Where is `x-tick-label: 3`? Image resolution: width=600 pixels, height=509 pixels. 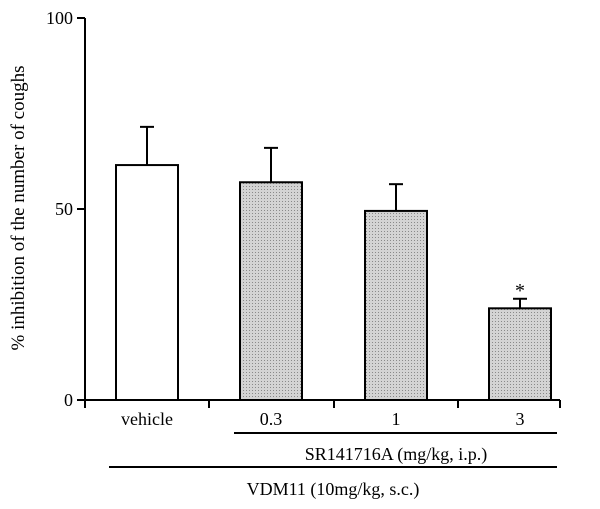 x-tick-label: 3 is located at coordinates (520, 419).